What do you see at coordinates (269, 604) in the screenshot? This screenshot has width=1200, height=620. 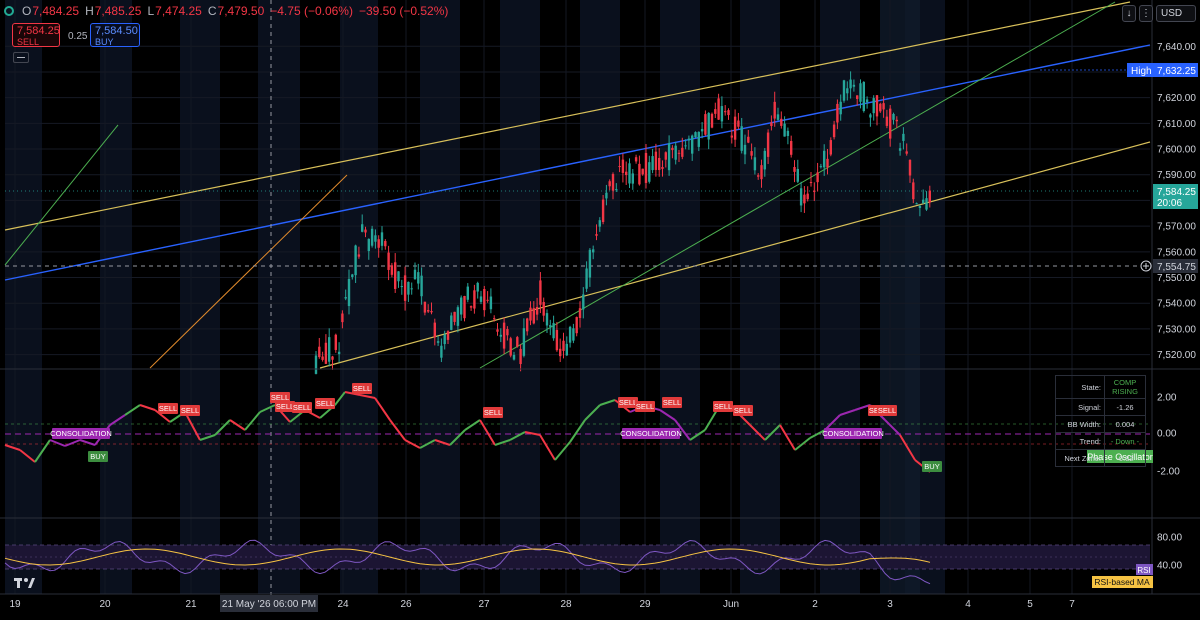 I see `crosshair-time-label: 21 May '26 06:00 PM` at bounding box center [269, 604].